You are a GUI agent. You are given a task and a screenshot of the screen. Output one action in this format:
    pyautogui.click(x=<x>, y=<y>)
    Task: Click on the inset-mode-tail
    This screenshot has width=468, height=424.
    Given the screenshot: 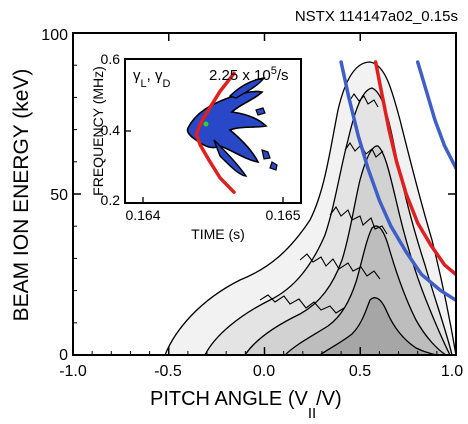 What is the action you would take?
    pyautogui.click(x=239, y=127)
    